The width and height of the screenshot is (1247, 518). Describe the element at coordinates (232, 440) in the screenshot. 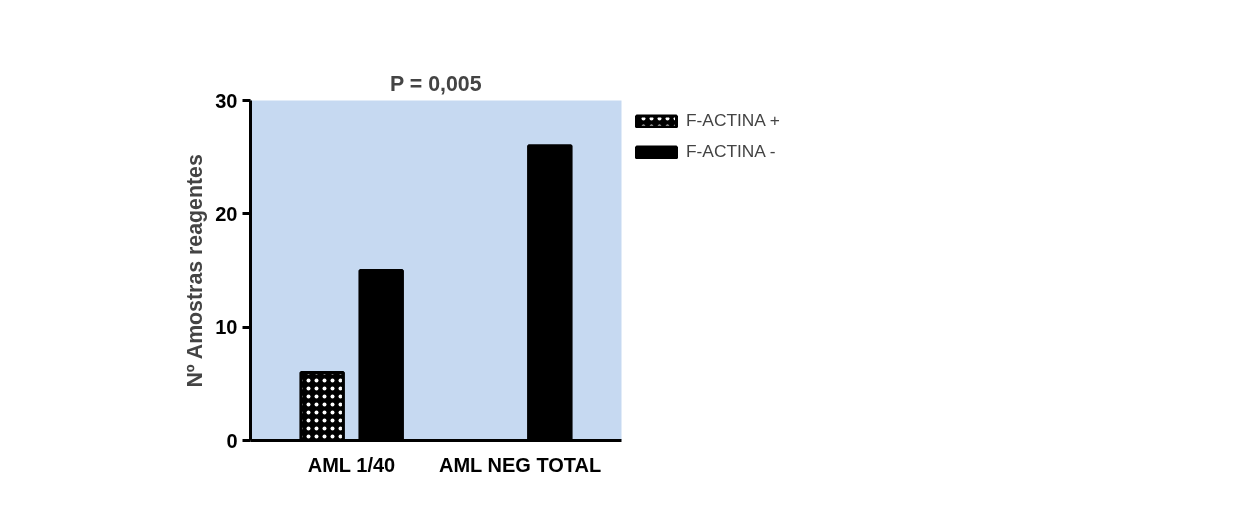

I see `y-tick-label: 0` at that location.